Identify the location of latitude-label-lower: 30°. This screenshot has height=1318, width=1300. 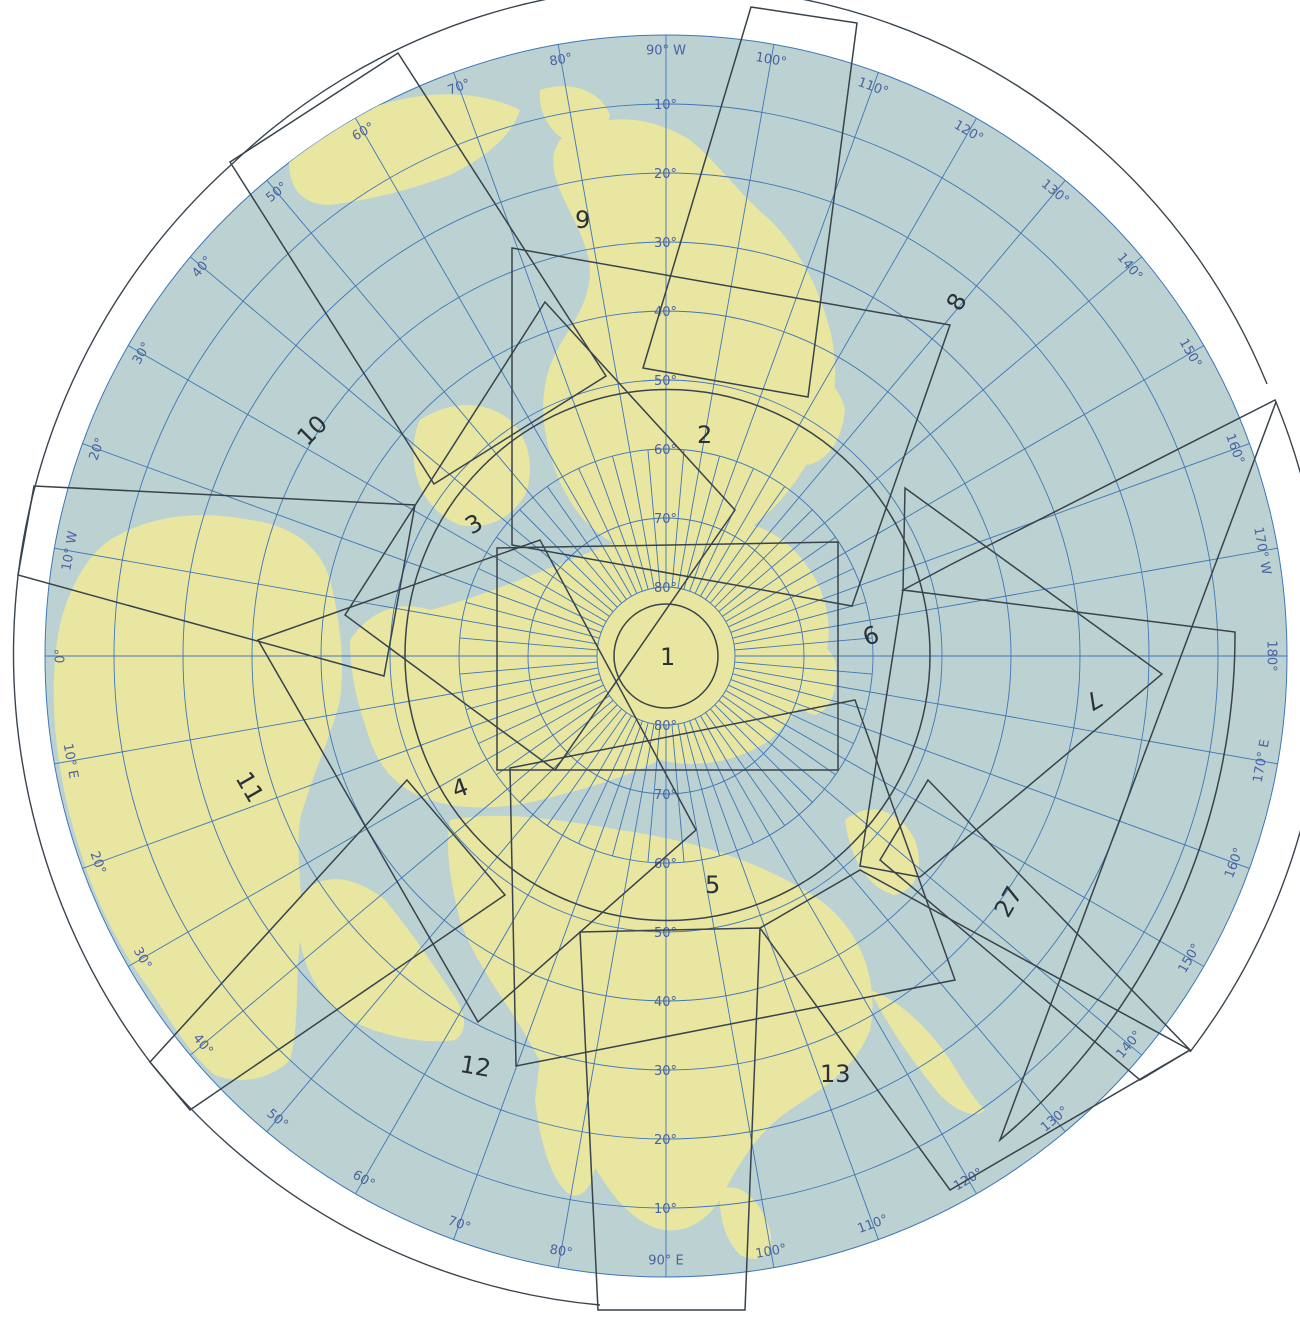
(665, 1071).